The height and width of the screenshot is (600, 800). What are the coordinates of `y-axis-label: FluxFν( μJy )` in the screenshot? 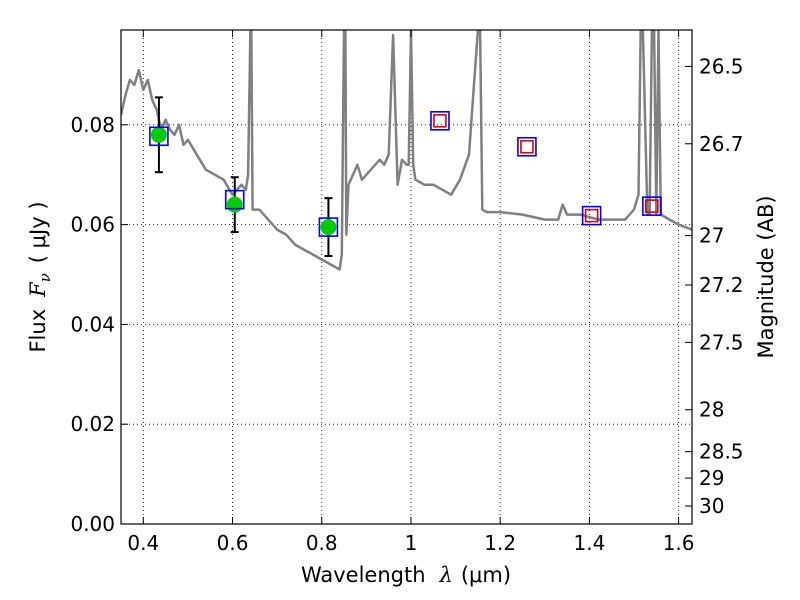 It's located at (40, 276).